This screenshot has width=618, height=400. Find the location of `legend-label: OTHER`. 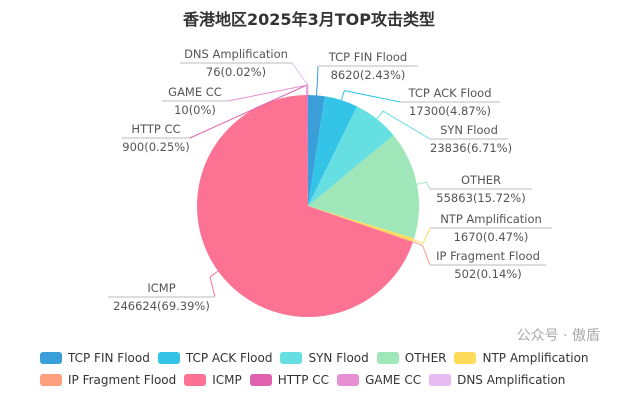

legend-label: OTHER is located at coordinates (425, 358).